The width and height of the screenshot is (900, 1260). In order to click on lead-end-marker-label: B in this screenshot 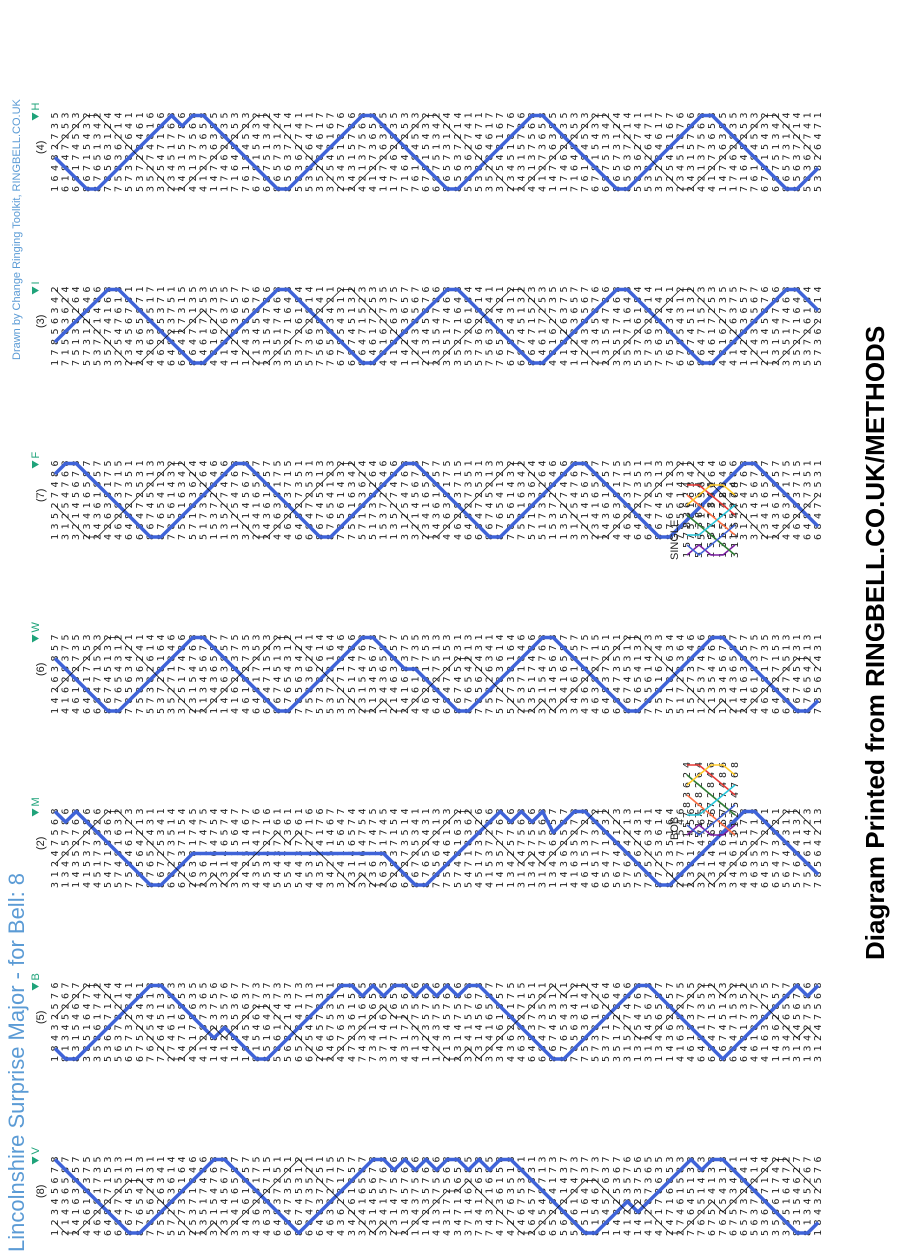, I will do `click(36, 976)`.